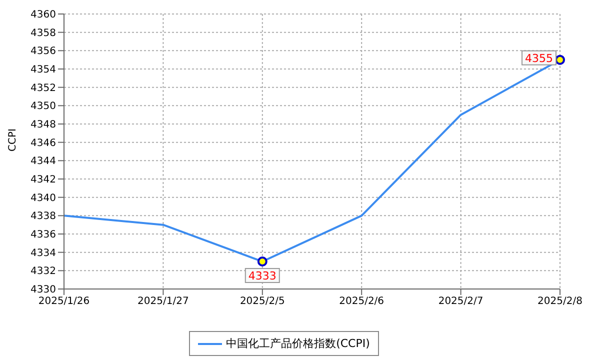 This screenshot has width=604, height=364. I want to click on x-tick-label: 2025/1/26, so click(64, 302).